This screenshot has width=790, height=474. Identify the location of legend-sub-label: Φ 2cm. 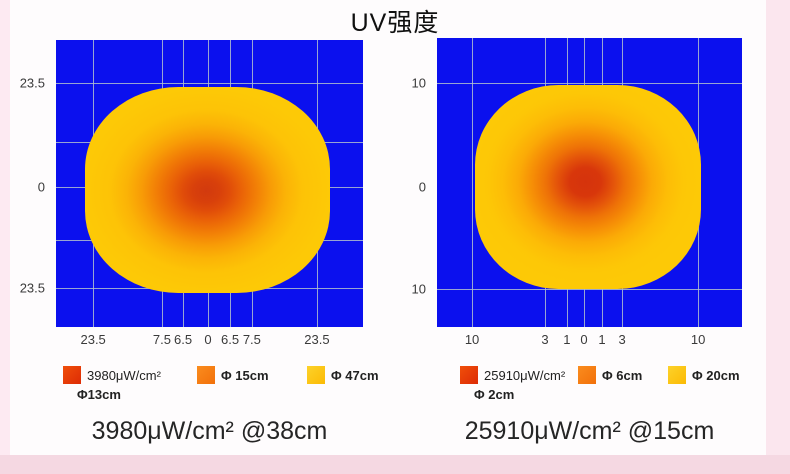
(494, 394).